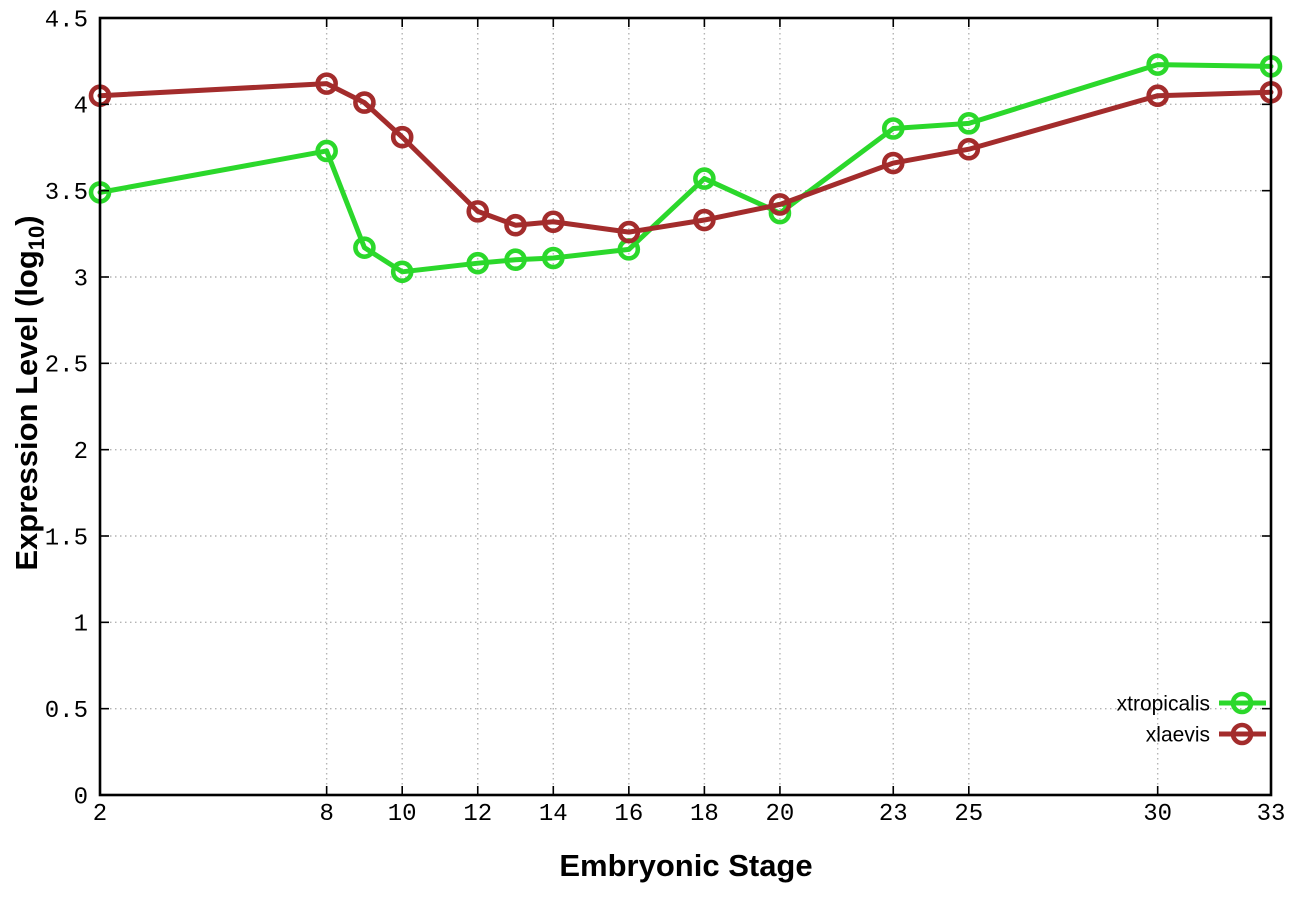 The height and width of the screenshot is (907, 1296). What do you see at coordinates (66, 193) in the screenshot?
I see `y-tick-label: 3.5` at bounding box center [66, 193].